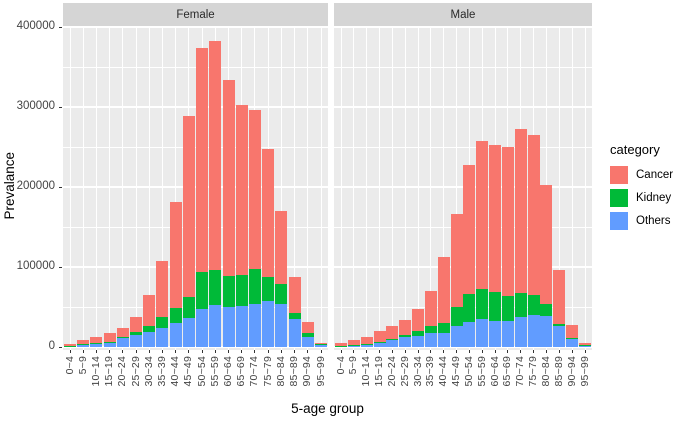 The image size is (685, 423). What do you see at coordinates (95, 371) in the screenshot?
I see `x-tick-label: 10~14` at bounding box center [95, 371].